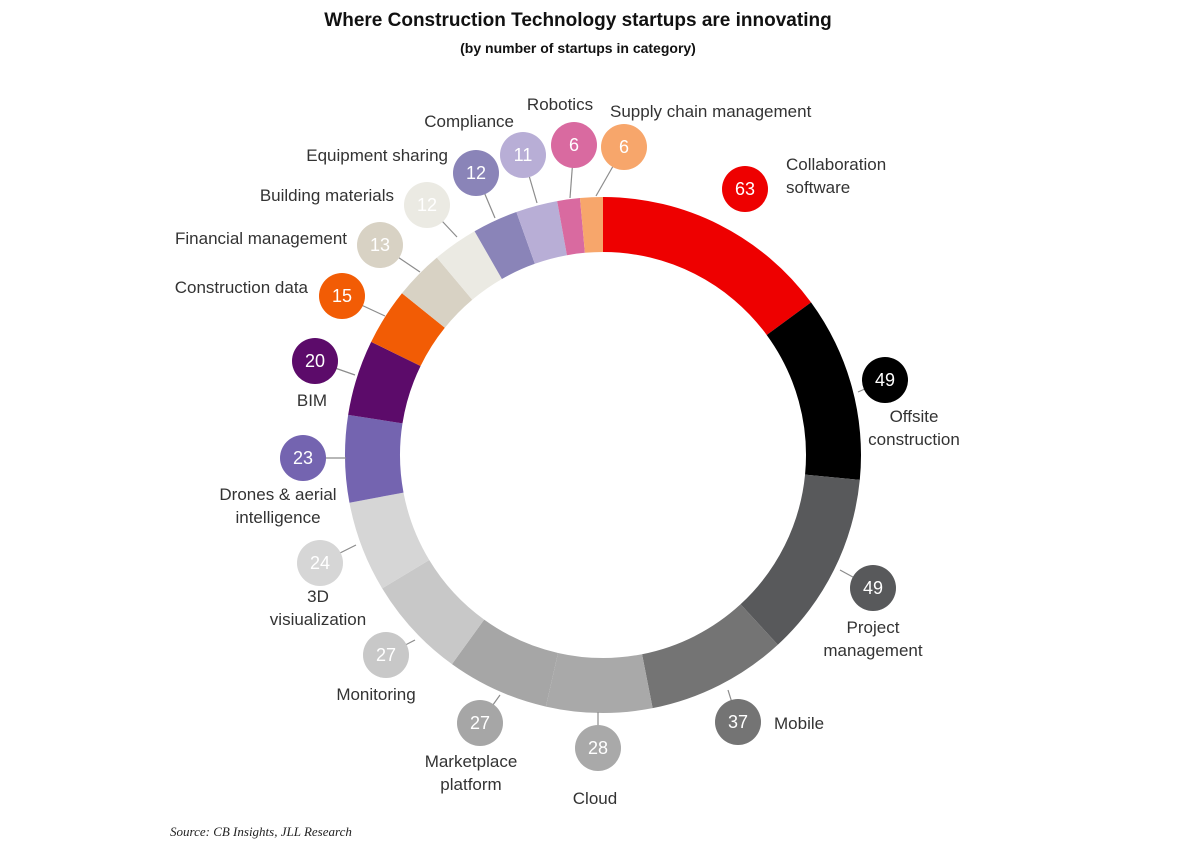 Image resolution: width=1200 pixels, height=865 pixels. I want to click on value-label-9: 20, so click(315, 361).